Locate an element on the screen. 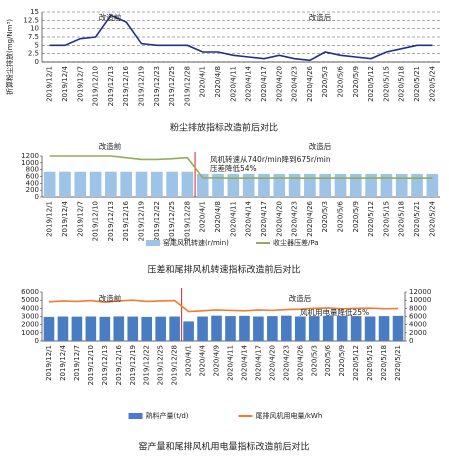 The height and width of the screenshot is (464, 449). y-tick-label: 5000 is located at coordinates (30, 300).